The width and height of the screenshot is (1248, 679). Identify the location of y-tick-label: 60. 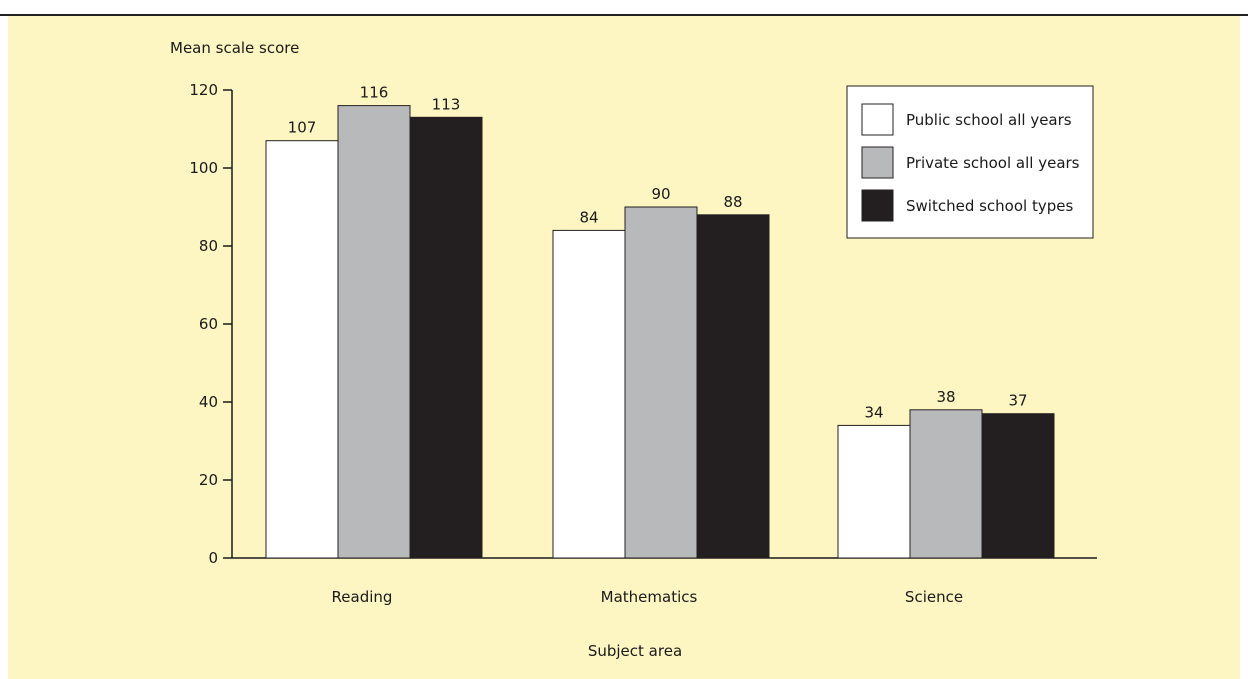
(208, 324).